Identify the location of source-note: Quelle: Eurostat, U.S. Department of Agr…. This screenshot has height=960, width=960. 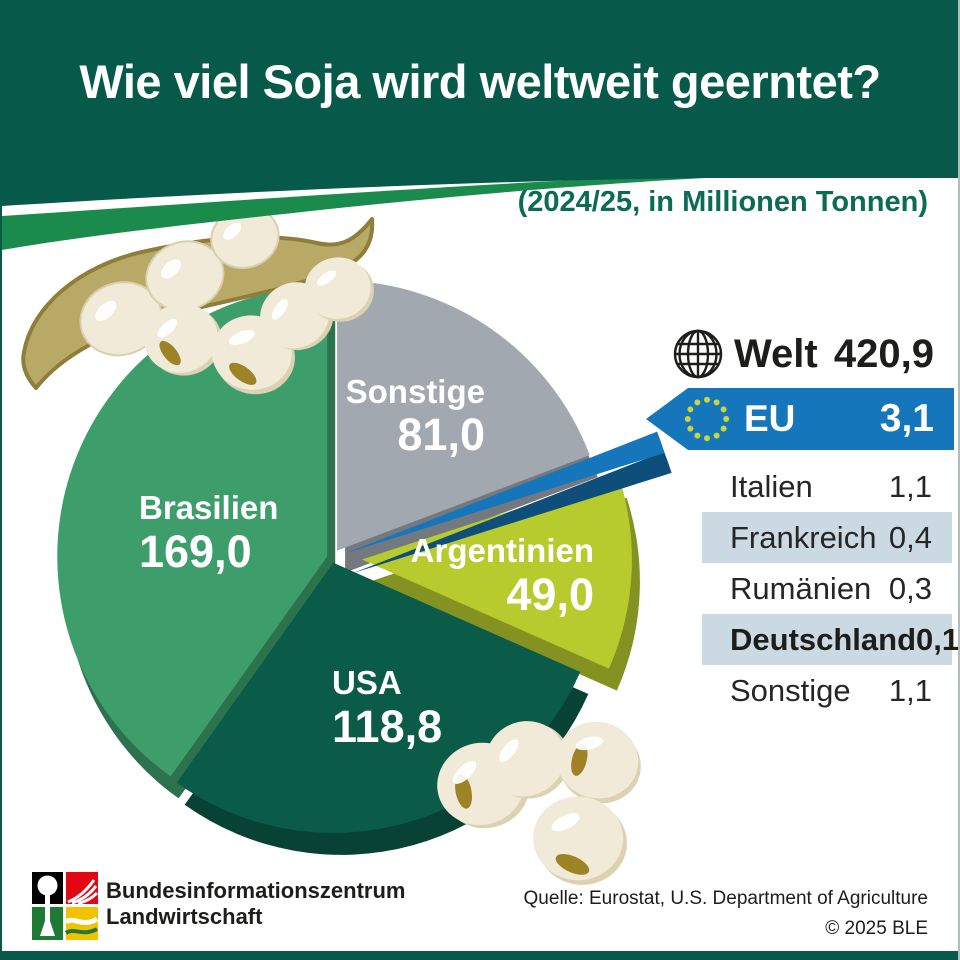
(726, 914).